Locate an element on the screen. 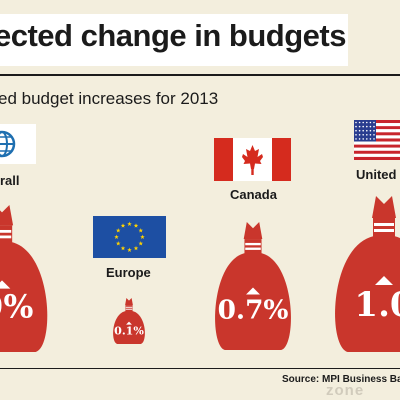 This screenshot has width=400, height=400. us-flag-icon is located at coordinates (377, 140).